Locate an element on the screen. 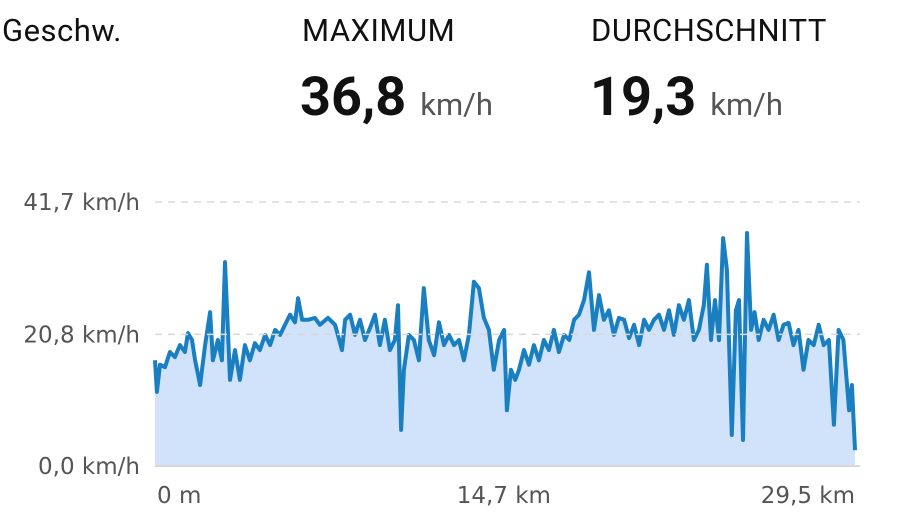 The height and width of the screenshot is (514, 902). x-tick-label: 29,5 km is located at coordinates (808, 496).